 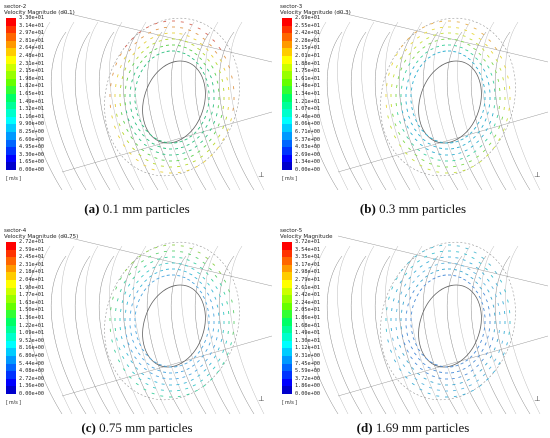 I want to click on caption-text: 0.3 mm particles, so click(x=423, y=208).